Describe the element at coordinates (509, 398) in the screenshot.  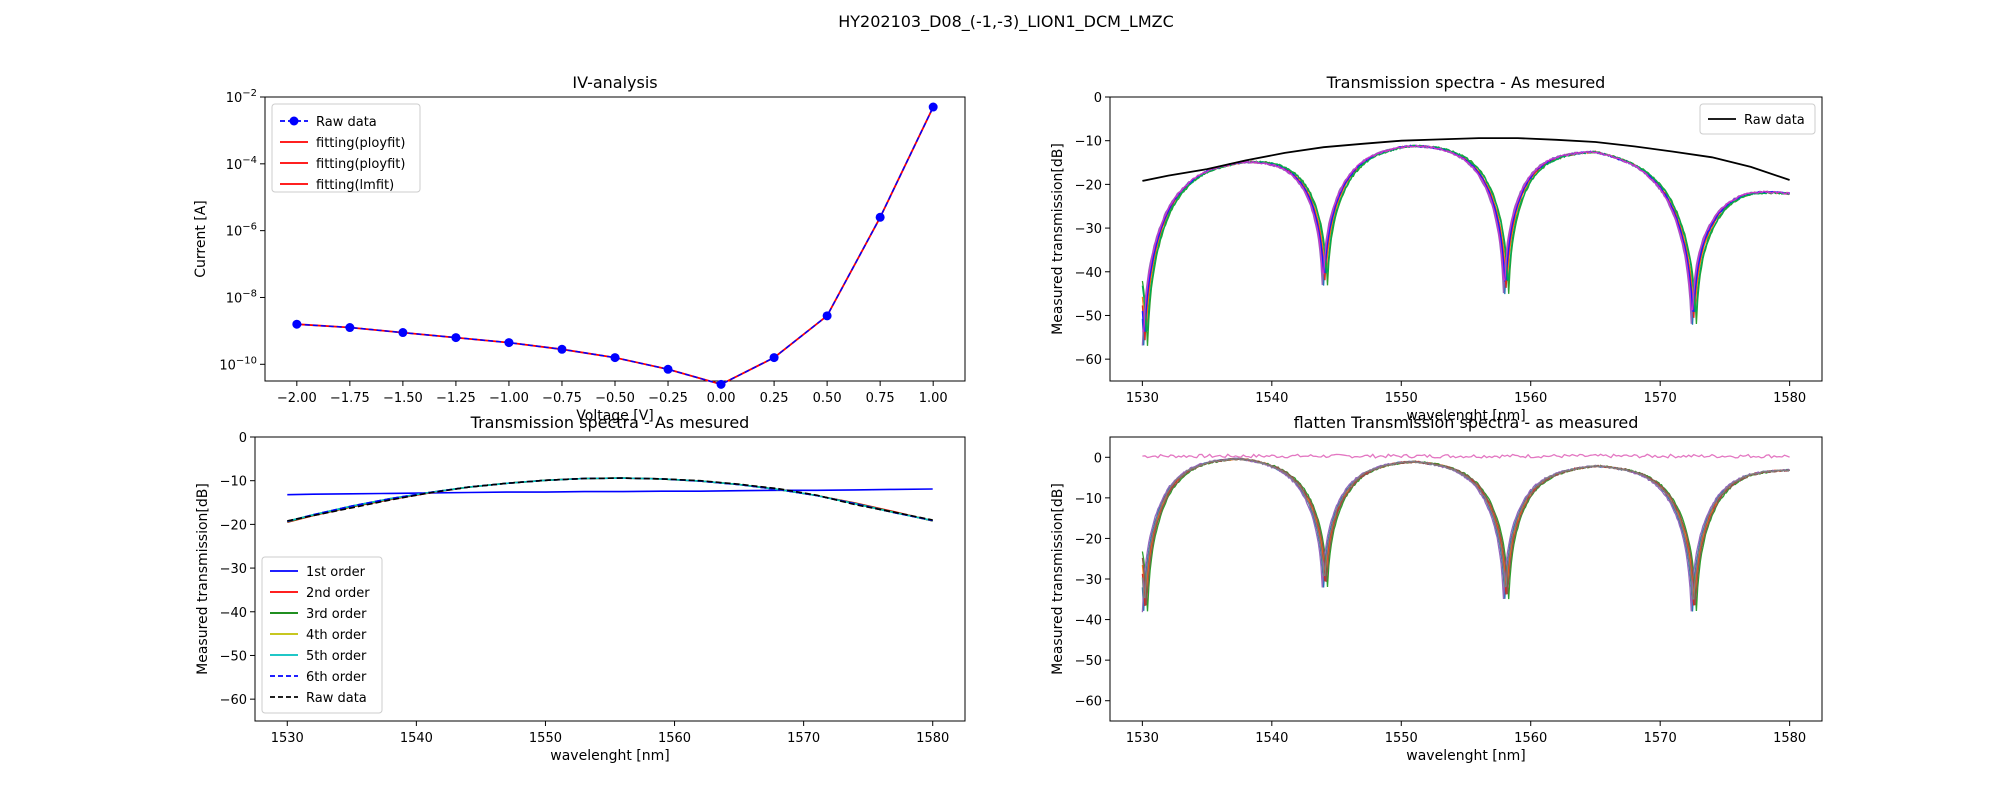
I see `x-tick-label: −1.00` at that location.